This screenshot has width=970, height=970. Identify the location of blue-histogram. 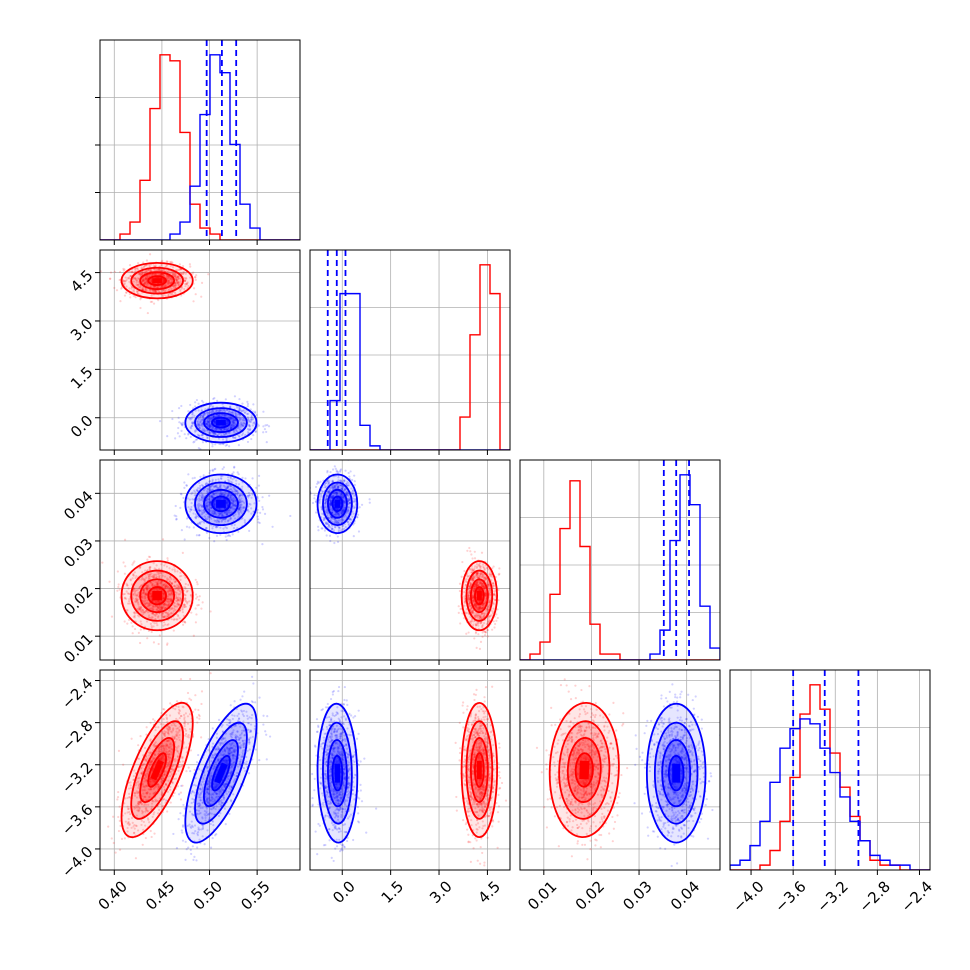
(200, 147).